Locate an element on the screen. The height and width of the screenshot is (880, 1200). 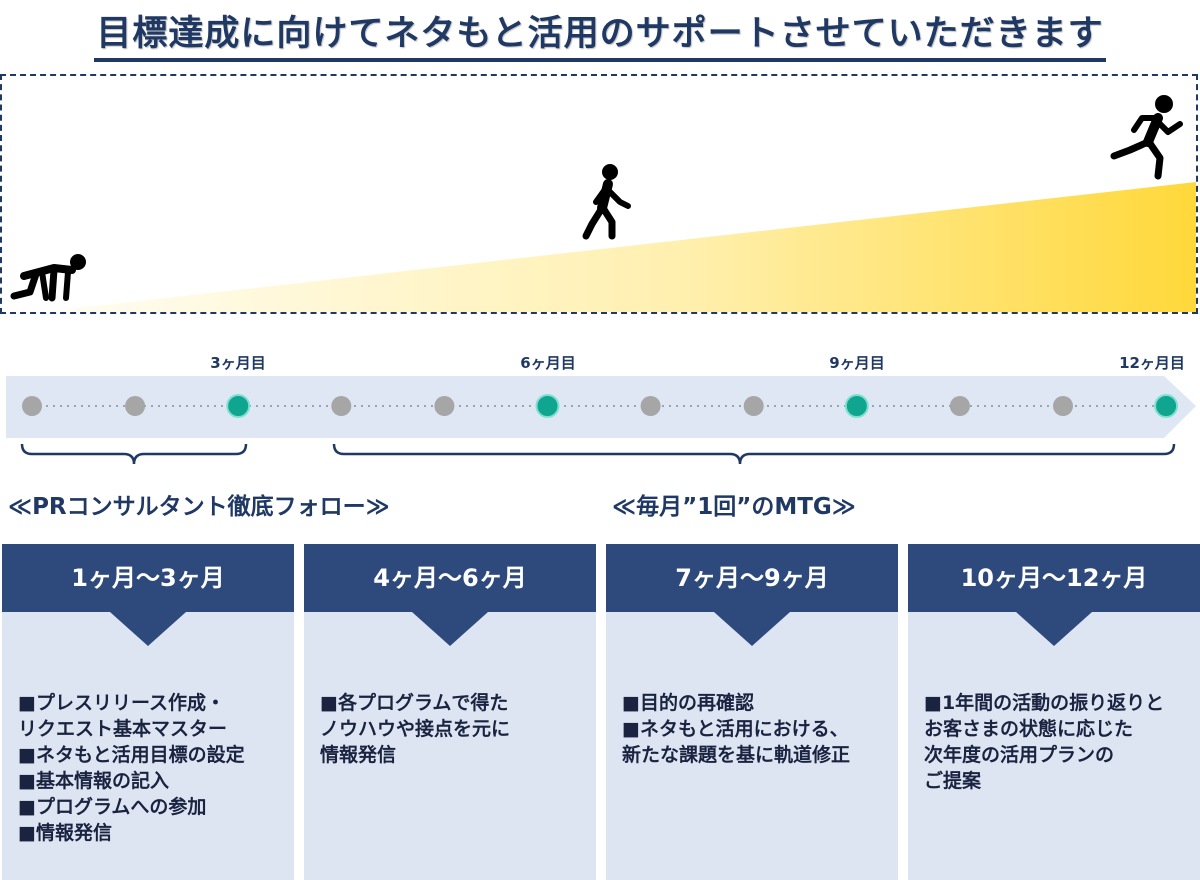
phase-card-2: 4ヶ月～6ヶ月 ■各プログラムで得た ノウハウや接点を元に 情報発信 is located at coordinates (450, 712).